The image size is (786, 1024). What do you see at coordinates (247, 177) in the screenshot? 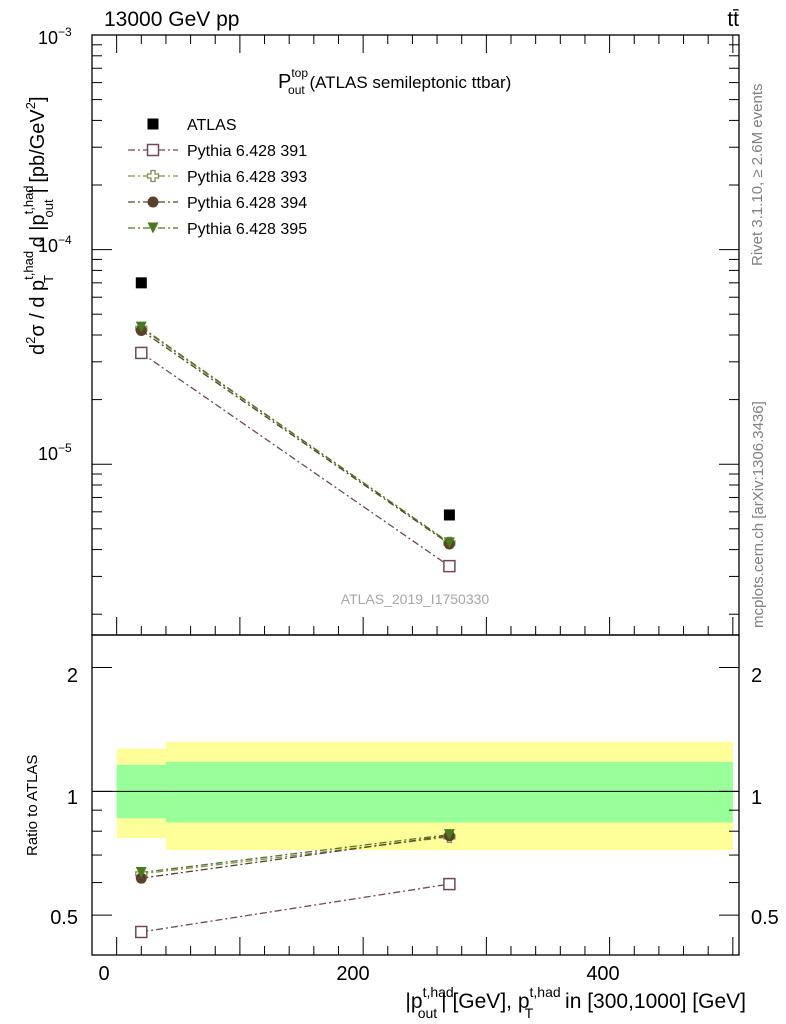
I see `legend-label-2: Pythia 6.428 393` at bounding box center [247, 177].